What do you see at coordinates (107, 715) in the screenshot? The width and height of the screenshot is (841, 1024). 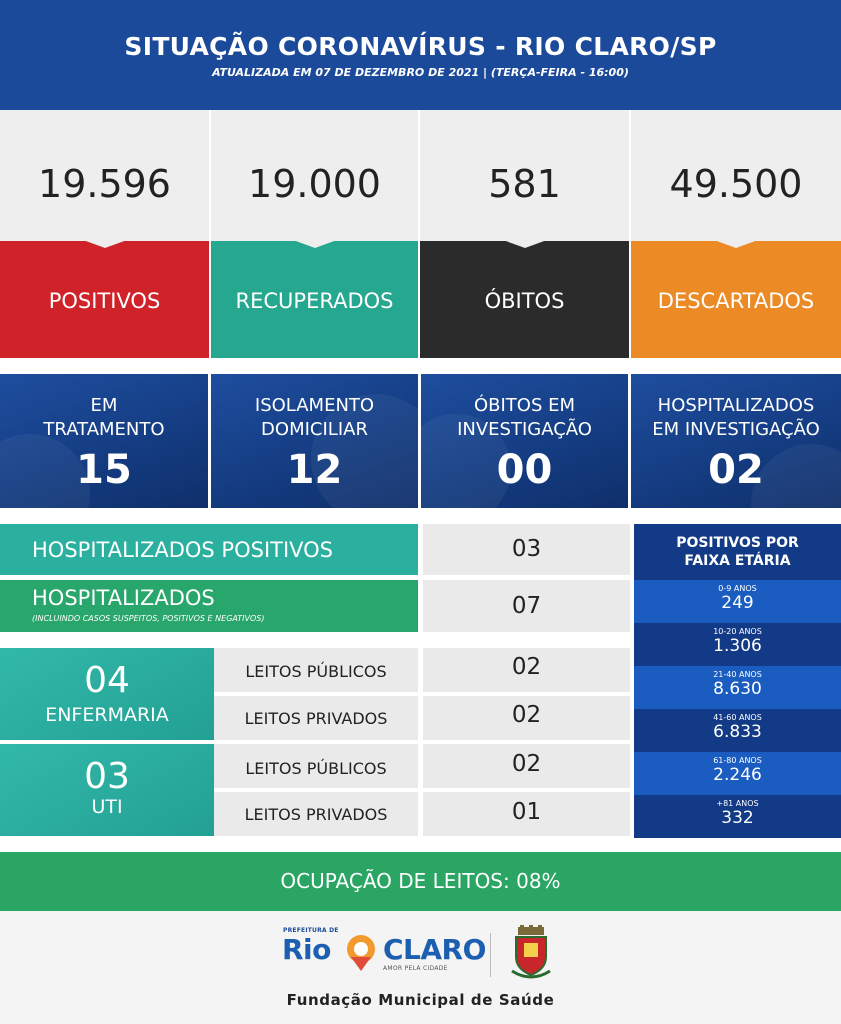 I see `enfermaria-label: ENFERMARIA` at bounding box center [107, 715].